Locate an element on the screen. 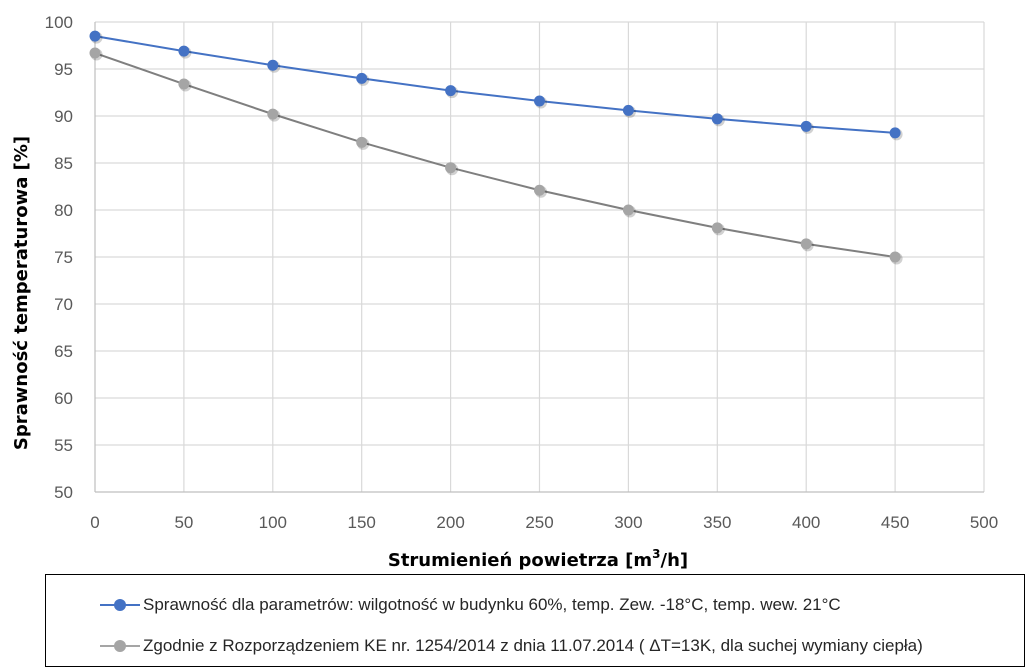 The height and width of the screenshot is (669, 1027). y-tick-label: 95 is located at coordinates (63, 69).